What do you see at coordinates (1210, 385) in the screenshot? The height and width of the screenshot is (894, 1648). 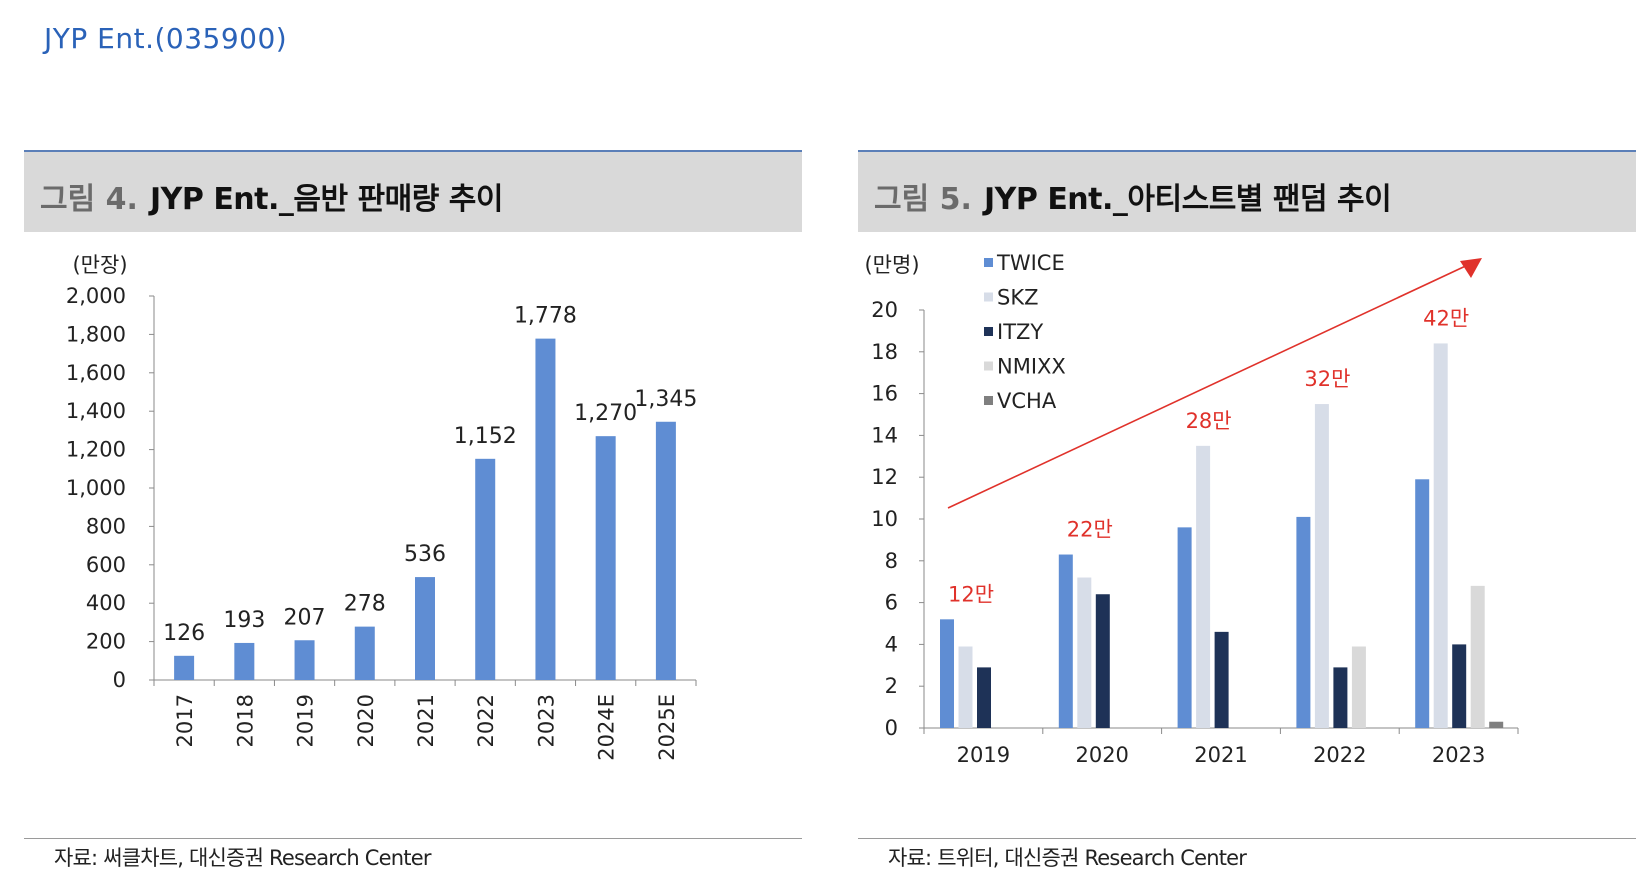 I see `trend-arrow-line` at bounding box center [1210, 385].